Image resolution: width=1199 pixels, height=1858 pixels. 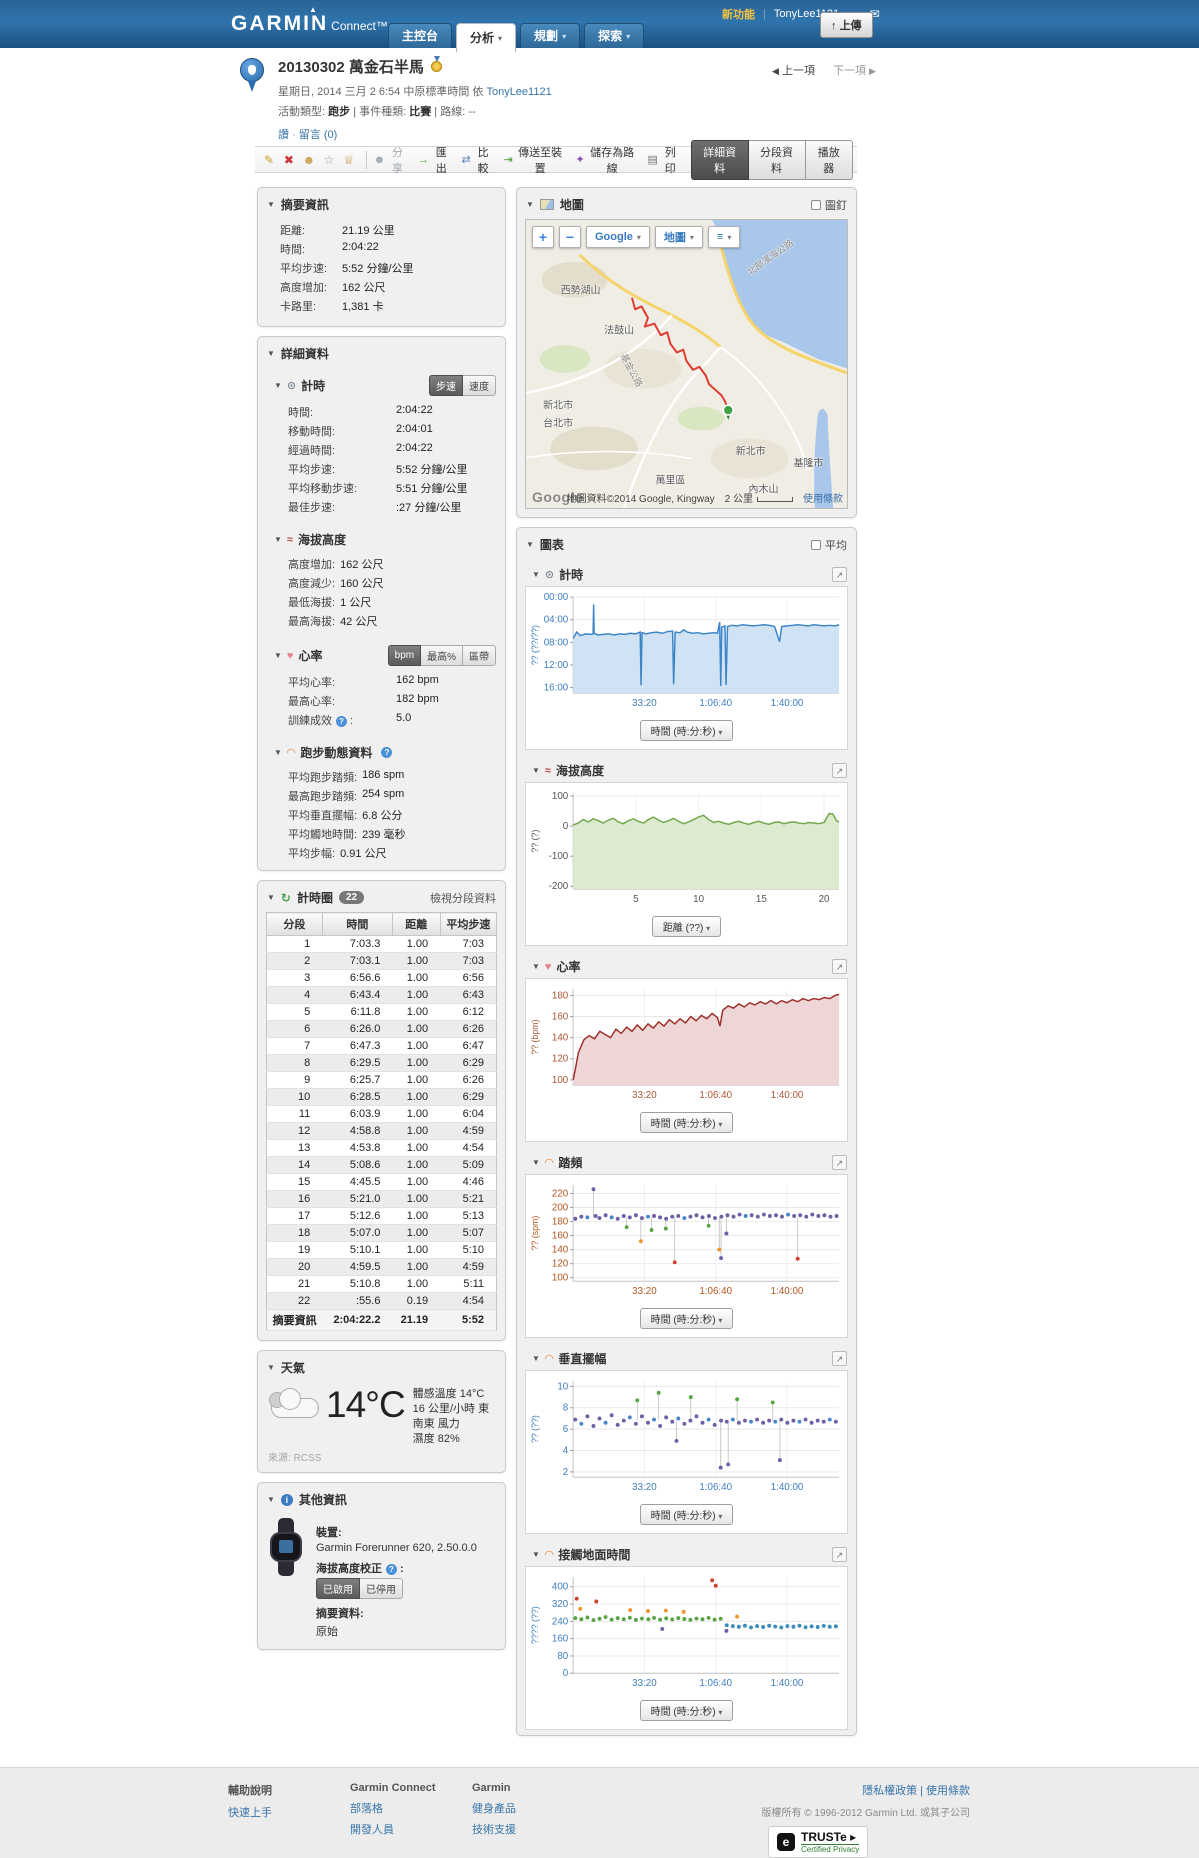 I want to click on footer-link-開發人員: 開發人員, so click(x=372, y=1830).